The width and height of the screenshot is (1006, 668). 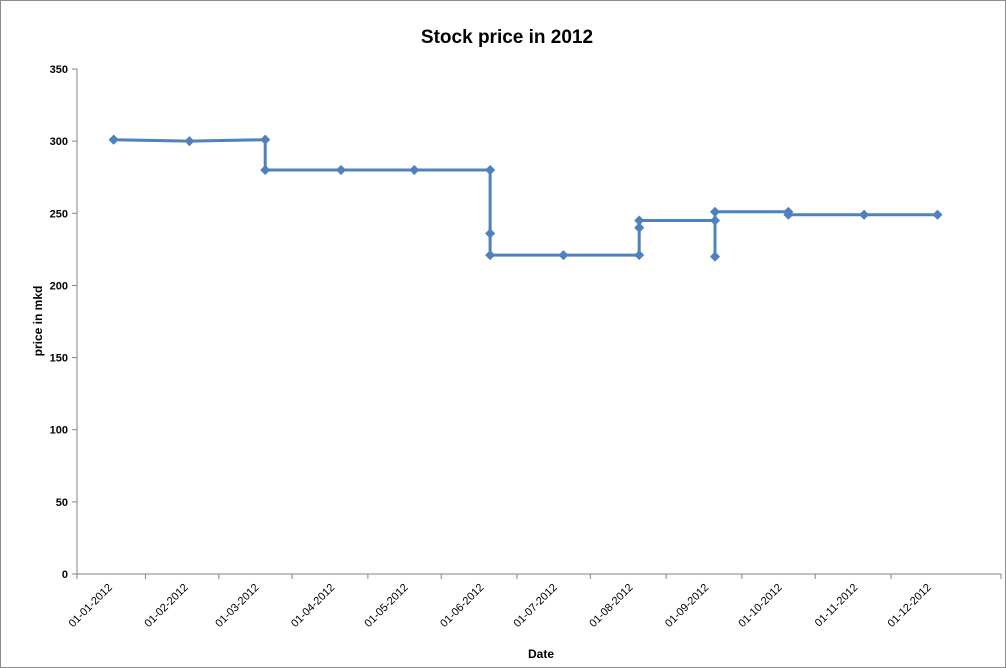 What do you see at coordinates (462, 606) in the screenshot?
I see `x-tick-label: 01-06-2012` at bounding box center [462, 606].